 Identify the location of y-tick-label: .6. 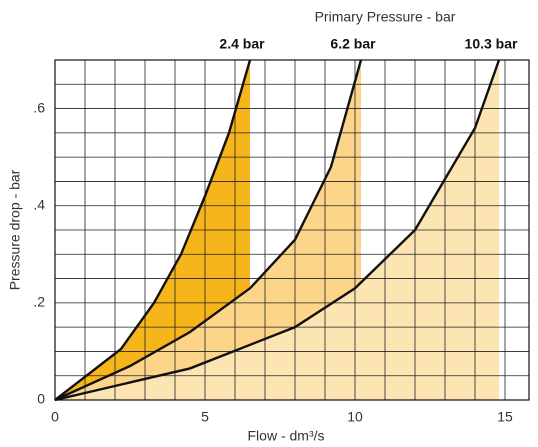
(39, 107).